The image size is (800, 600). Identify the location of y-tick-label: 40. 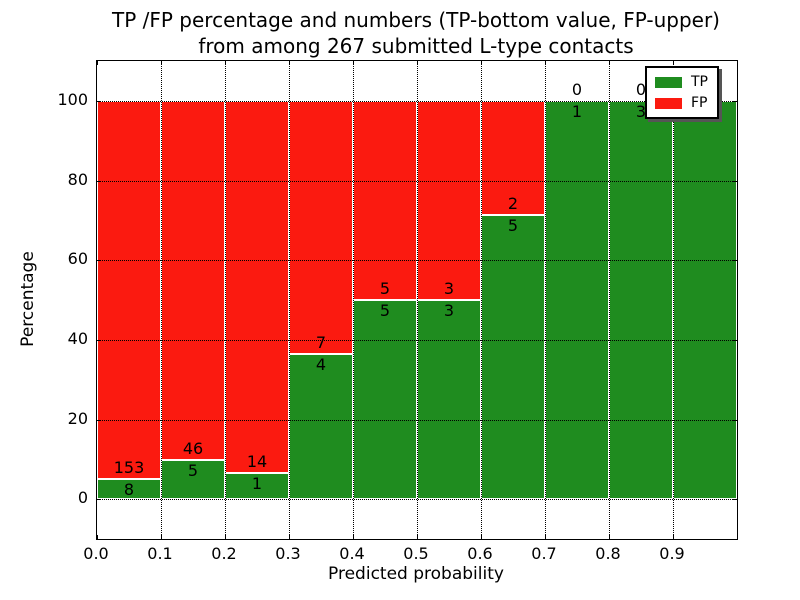
(77, 338).